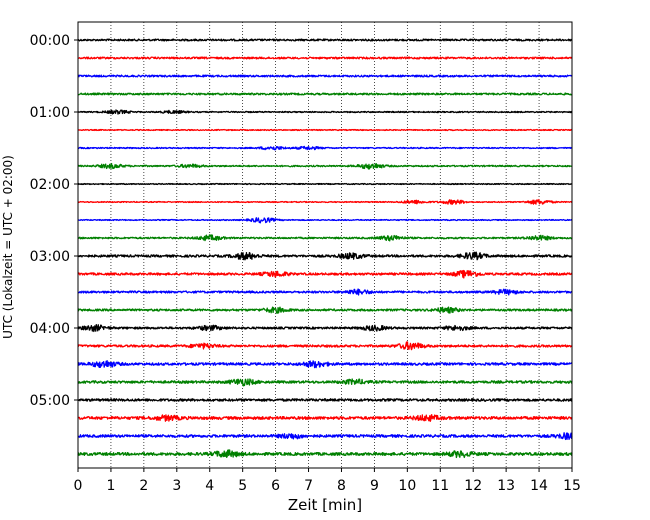 The image size is (650, 520). I want to click on y-tick-label: 03:00, so click(50, 257).